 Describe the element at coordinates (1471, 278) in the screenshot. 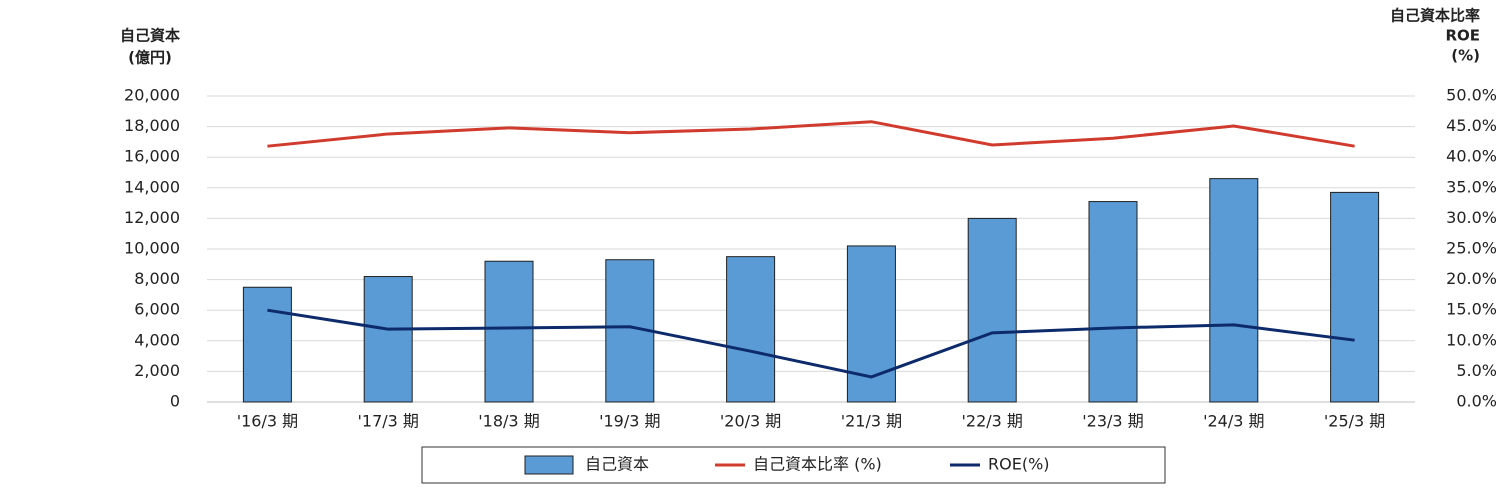

I see `y2-tick-label: 20.0%` at that location.